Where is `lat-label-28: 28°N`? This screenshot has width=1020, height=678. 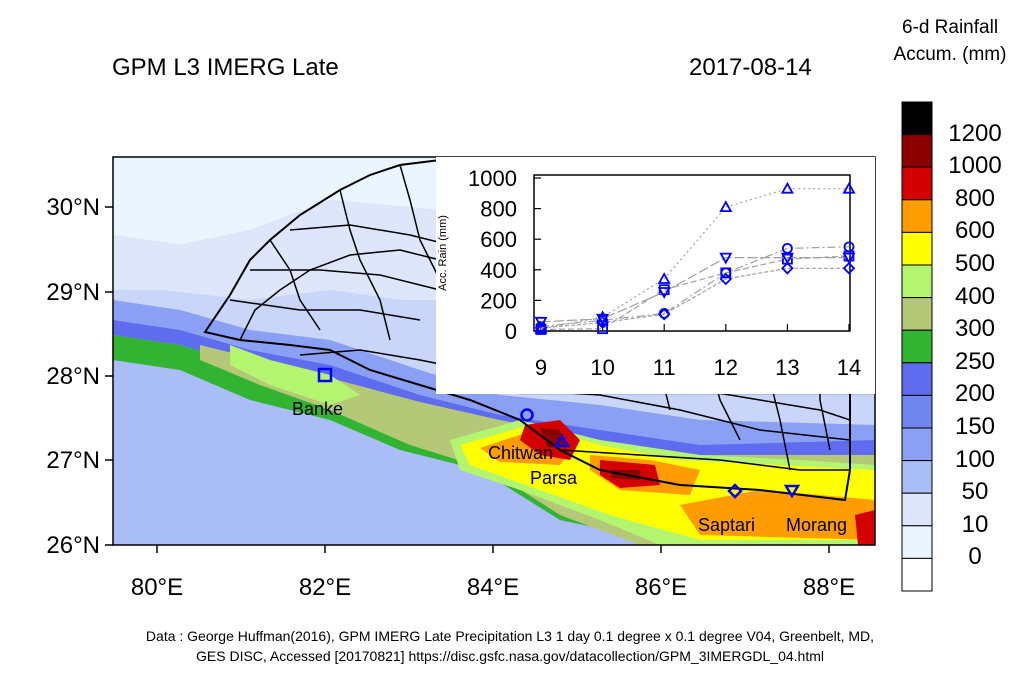
lat-label-28: 28°N is located at coordinates (73, 376).